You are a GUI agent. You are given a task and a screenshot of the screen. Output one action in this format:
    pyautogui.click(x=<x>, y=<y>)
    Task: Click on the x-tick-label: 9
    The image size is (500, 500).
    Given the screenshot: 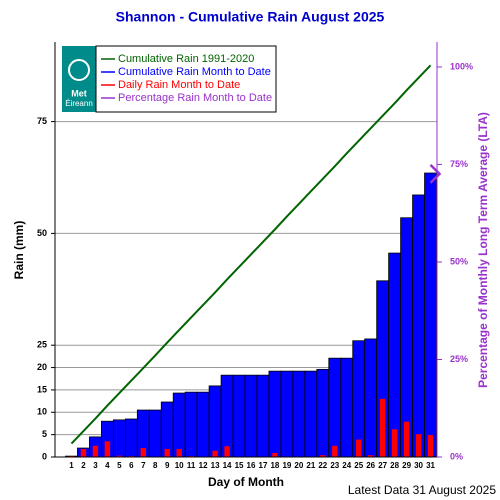 What is the action you would take?
    pyautogui.click(x=167, y=465)
    